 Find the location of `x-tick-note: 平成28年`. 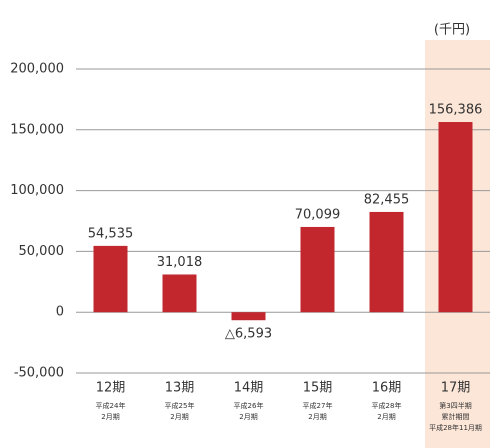

x-tick-note: 平成28年 is located at coordinates (387, 405).